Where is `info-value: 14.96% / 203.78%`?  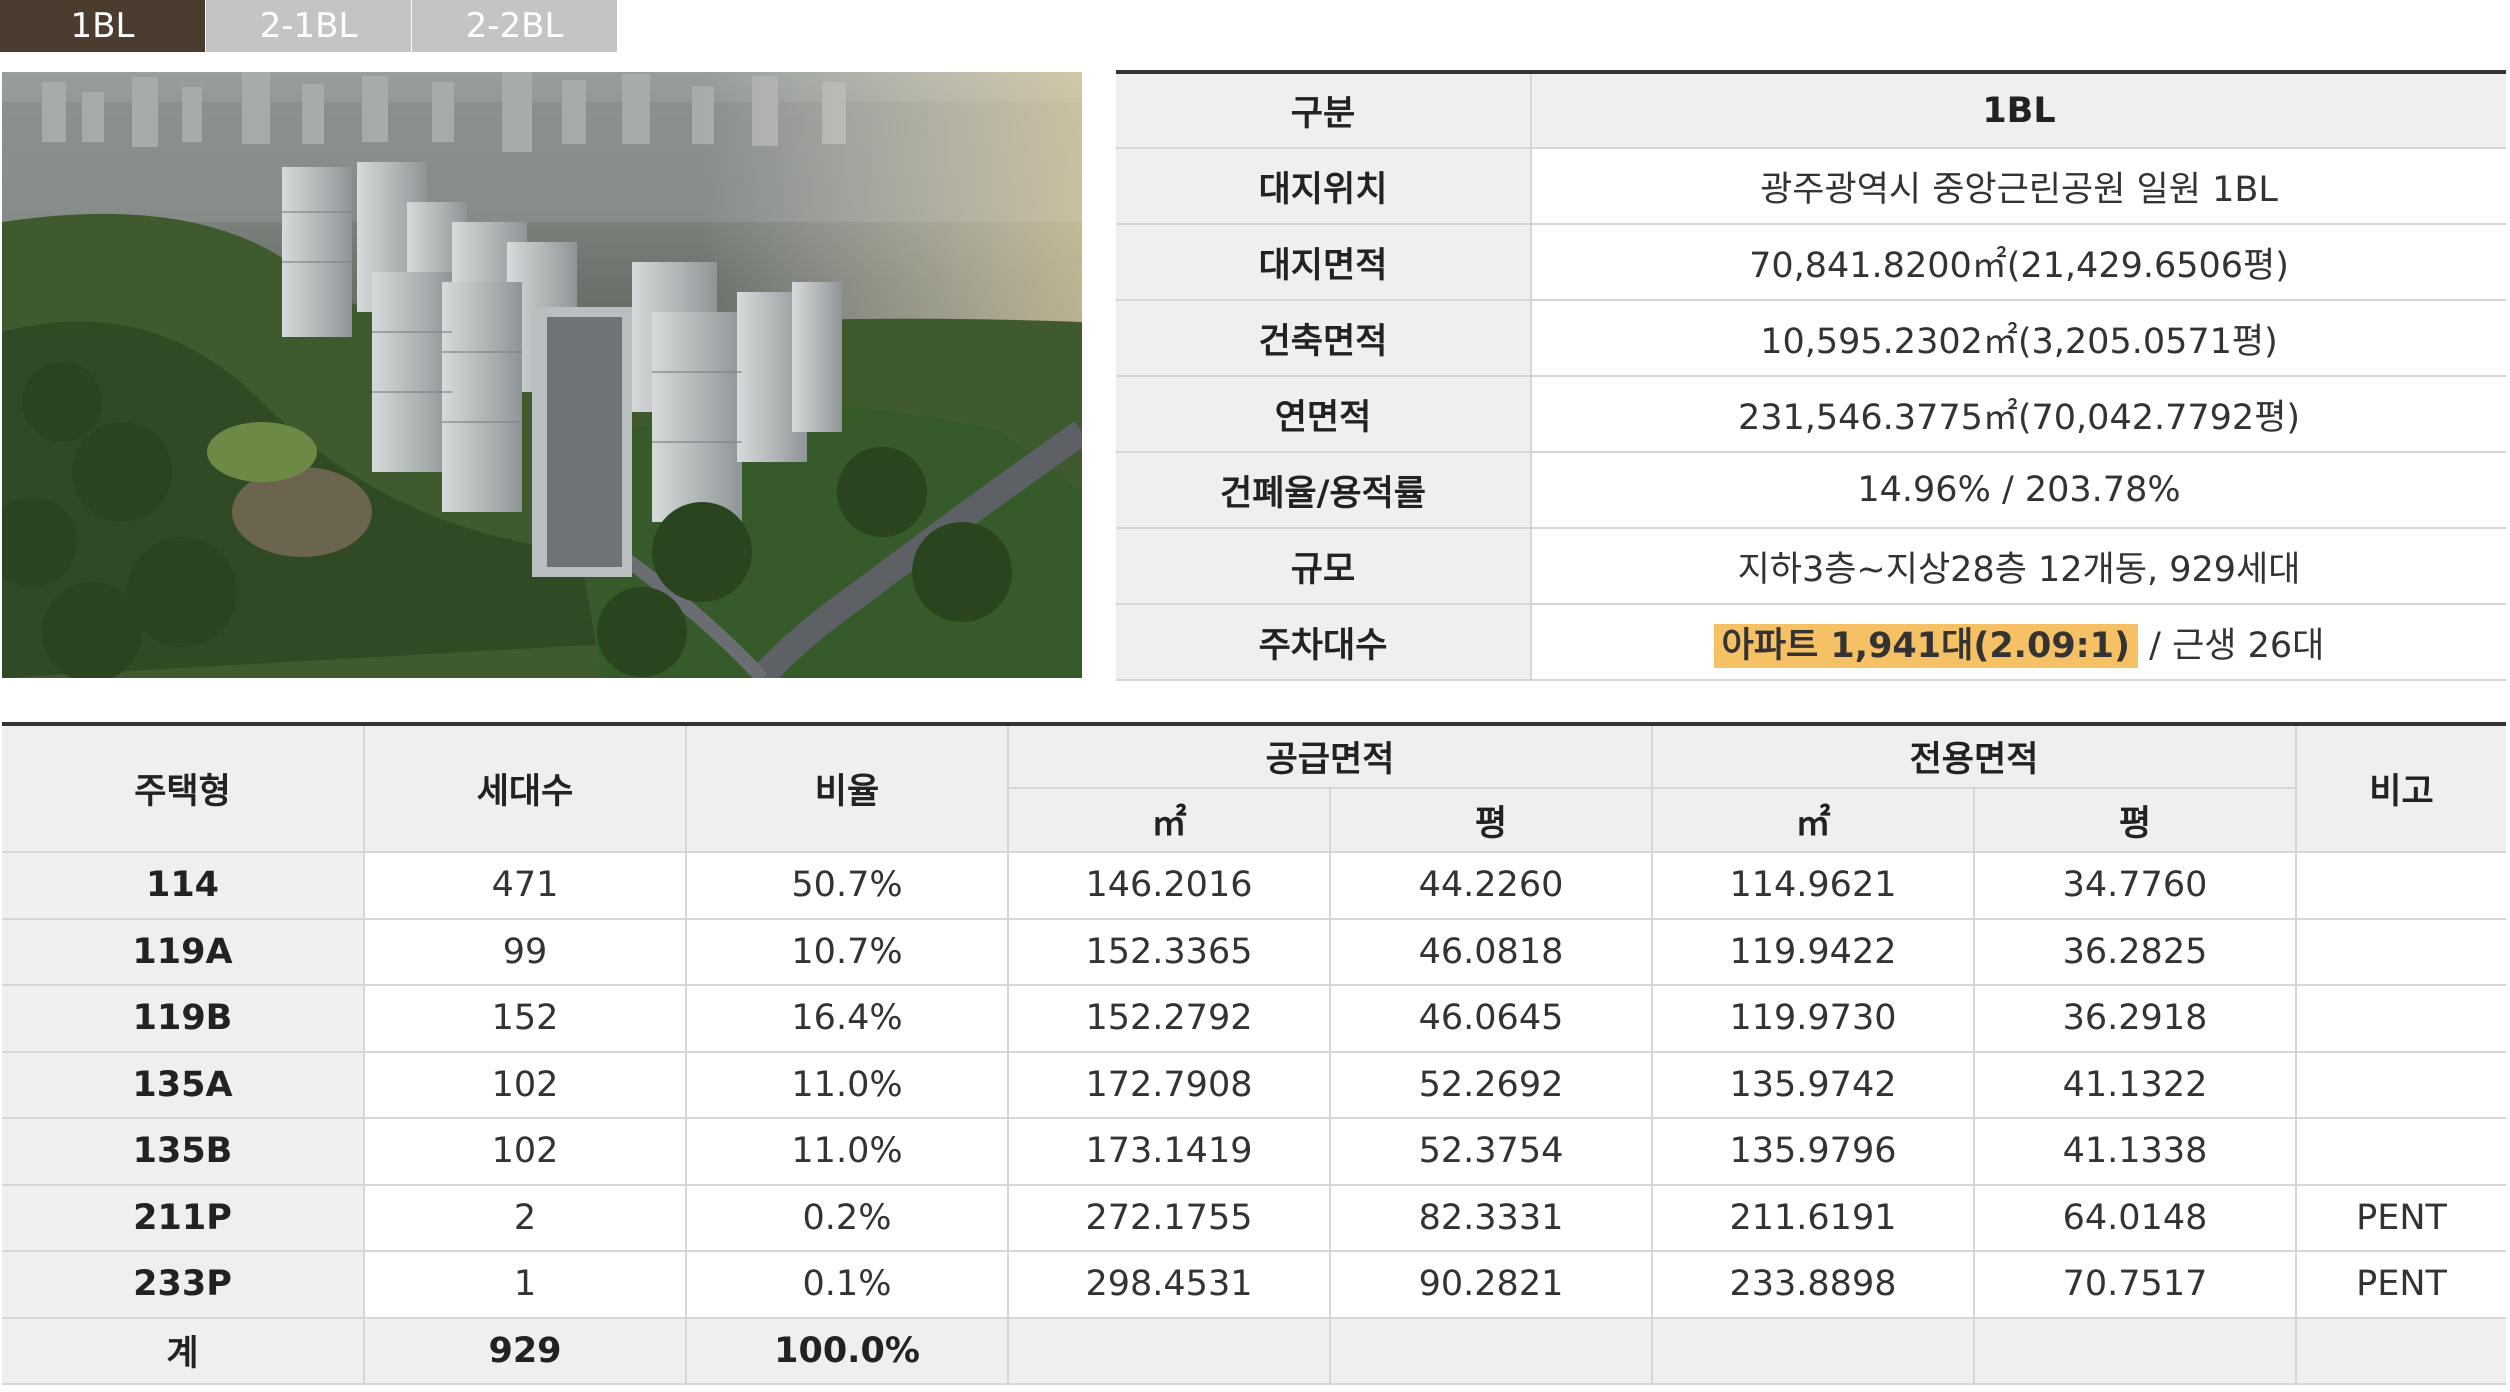
info-value: 14.96% / 203.78% is located at coordinates (2018, 490).